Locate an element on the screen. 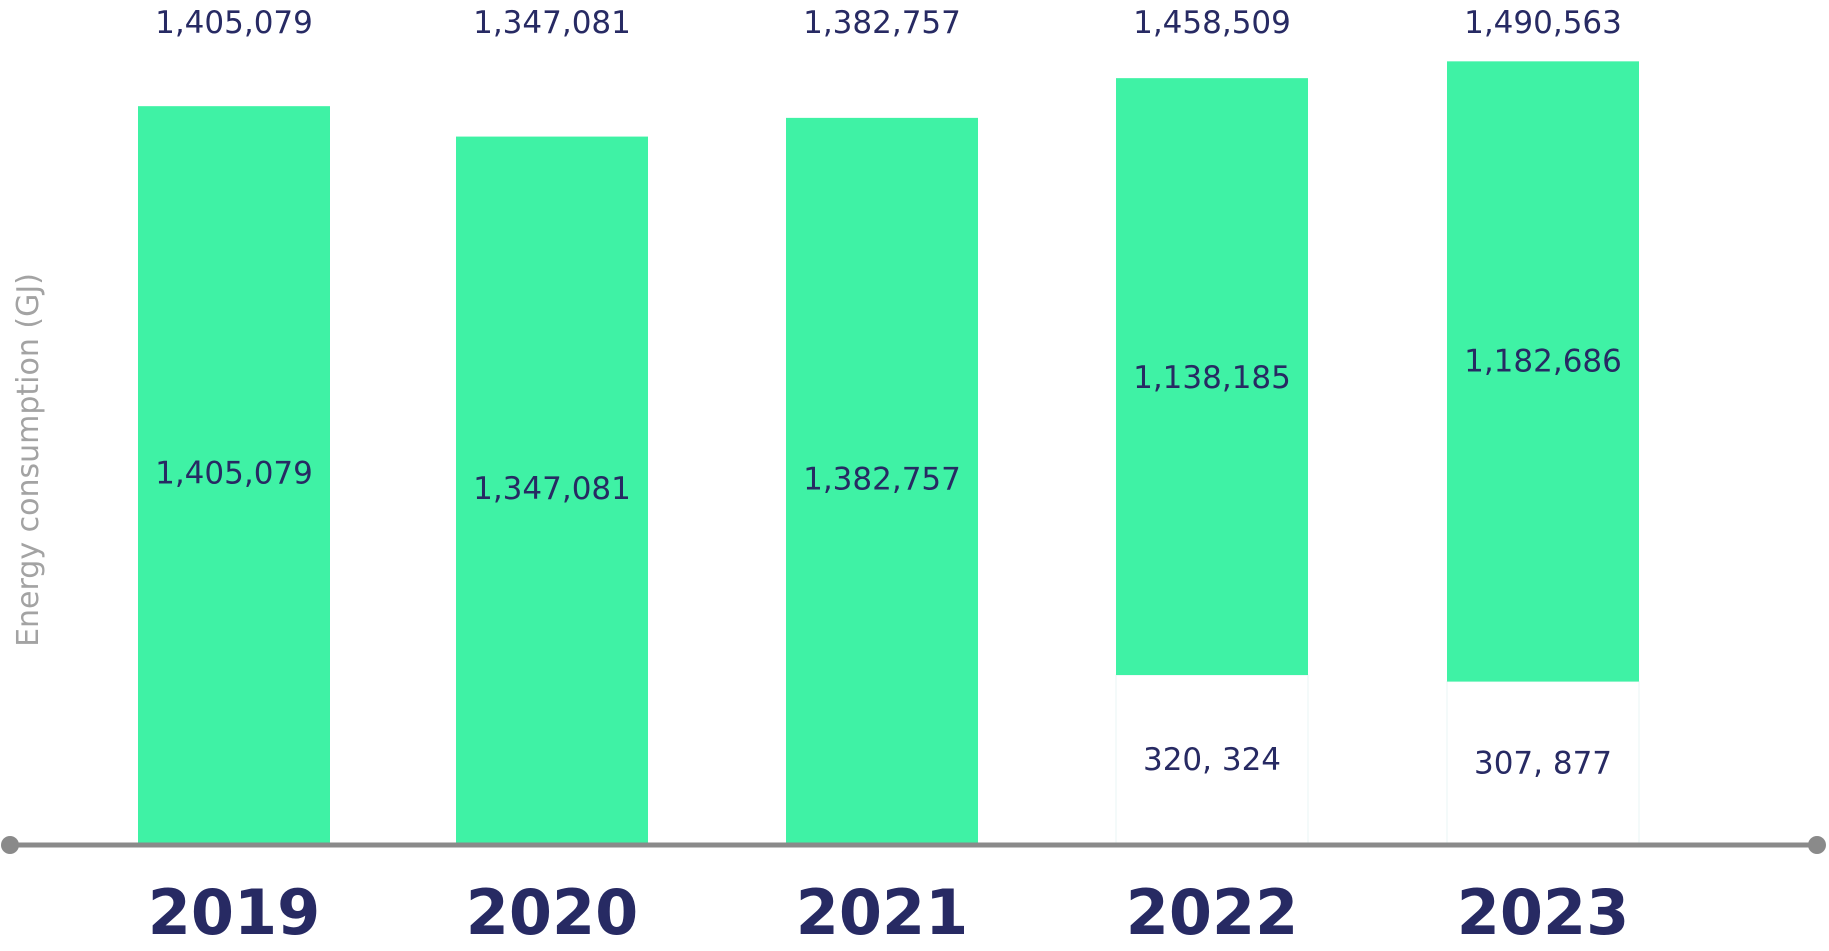 The image size is (1829, 951). x-tick-labels: 2019 2020 2021 2022 2023 is located at coordinates (889, 912).